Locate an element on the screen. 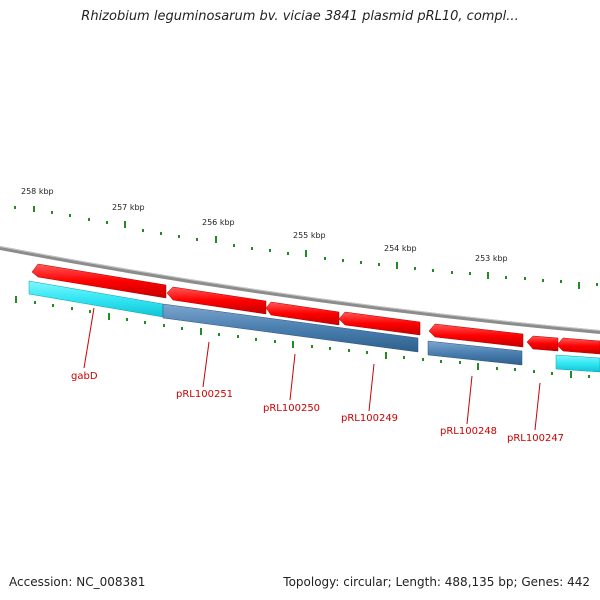 The width and height of the screenshot is (600, 600). gene-label-pRL100247: pRL100247 is located at coordinates (535, 438).